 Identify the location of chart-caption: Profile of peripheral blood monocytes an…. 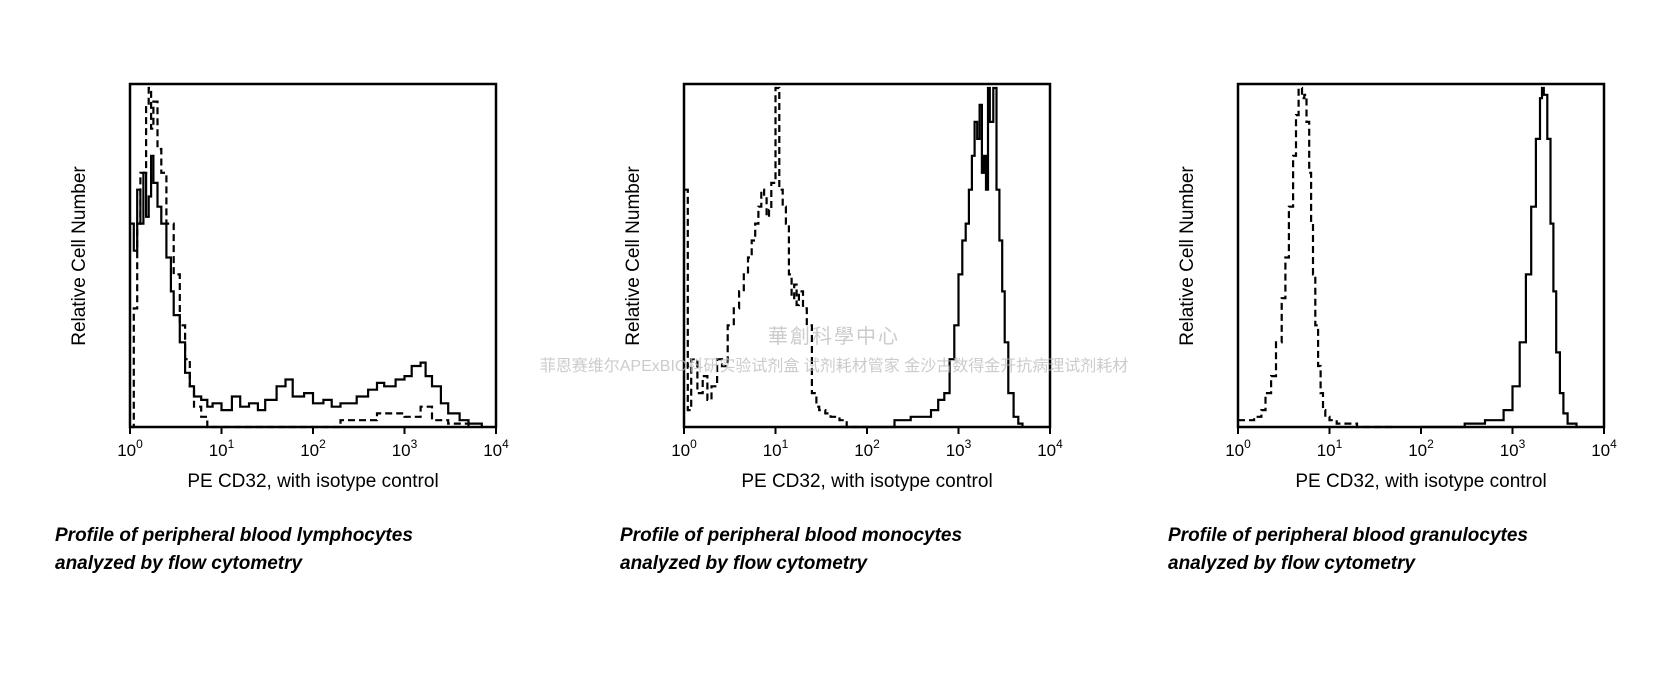
(855, 550).